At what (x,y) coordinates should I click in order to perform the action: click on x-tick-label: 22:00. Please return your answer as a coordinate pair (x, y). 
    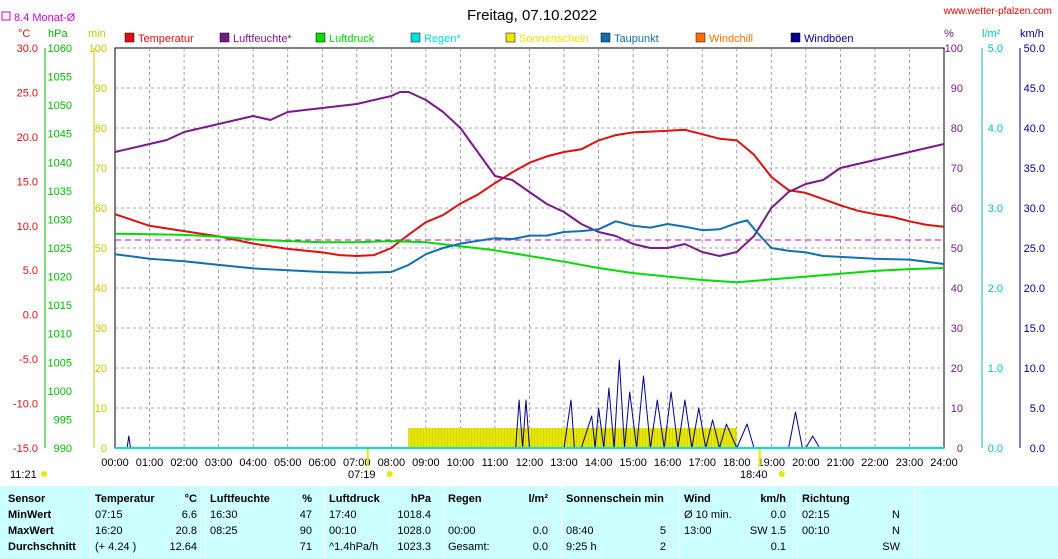
    Looking at the image, I should click on (875, 463).